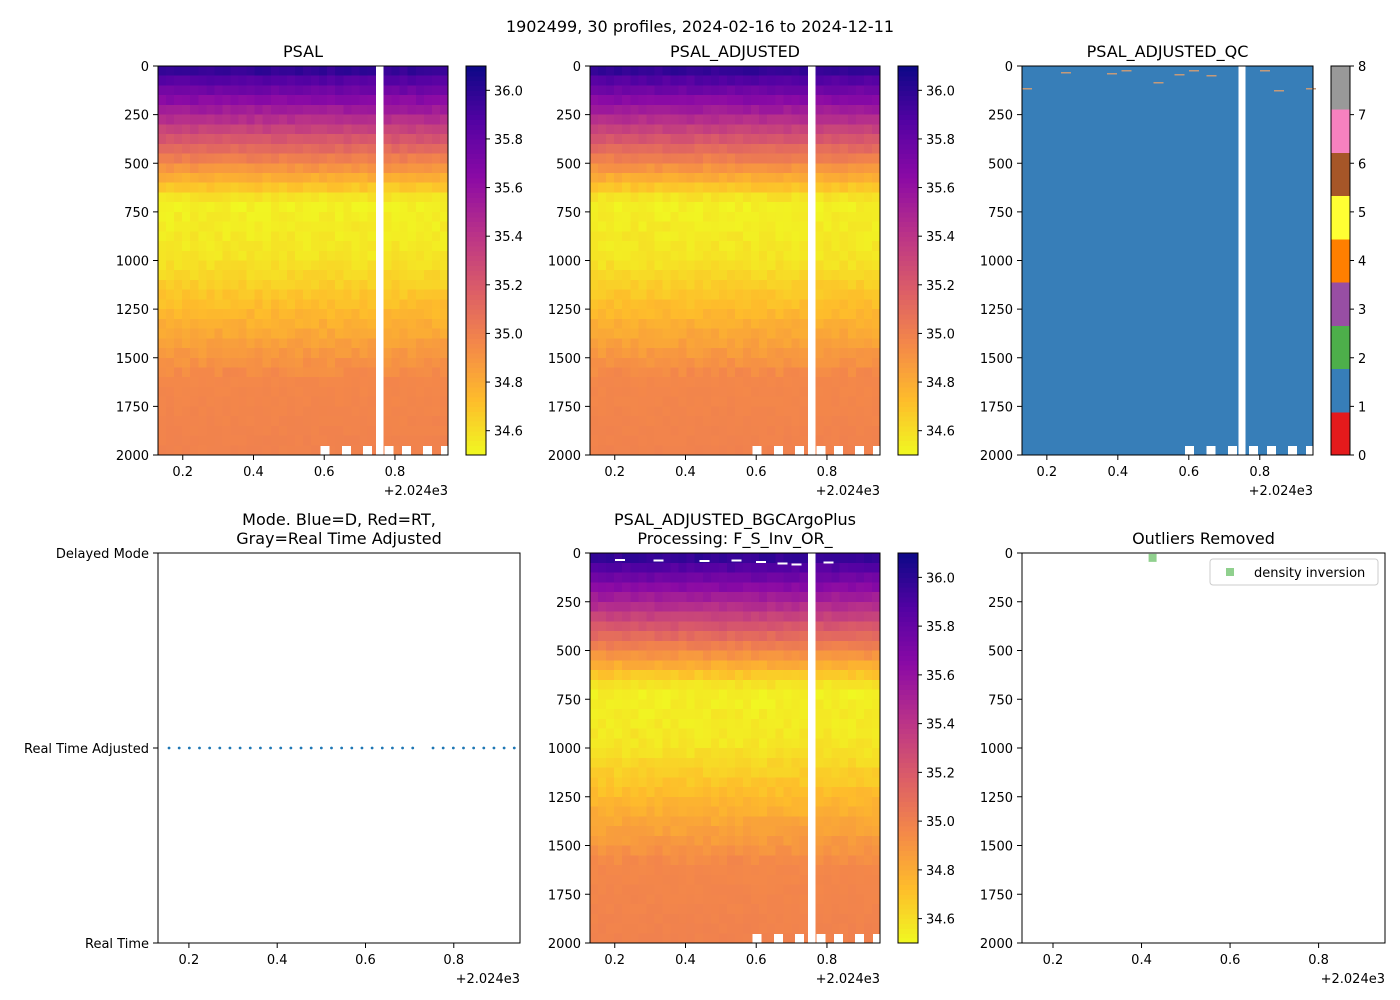 The width and height of the screenshot is (1400, 1000). Describe the element at coordinates (1362, 164) in the screenshot. I see `colorbar-tick-label: 6` at that location.